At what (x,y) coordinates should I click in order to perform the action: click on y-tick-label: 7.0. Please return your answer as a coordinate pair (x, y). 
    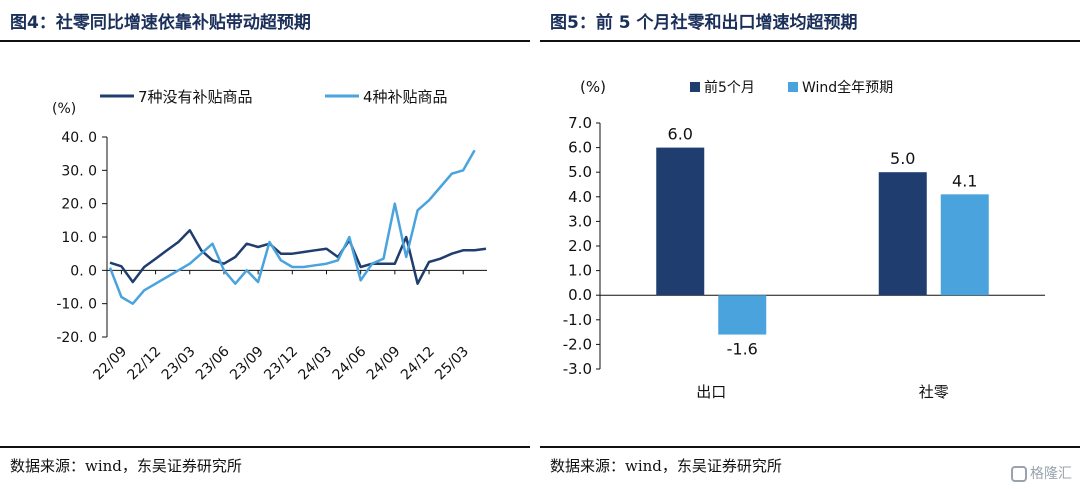
    Looking at the image, I should click on (580, 123).